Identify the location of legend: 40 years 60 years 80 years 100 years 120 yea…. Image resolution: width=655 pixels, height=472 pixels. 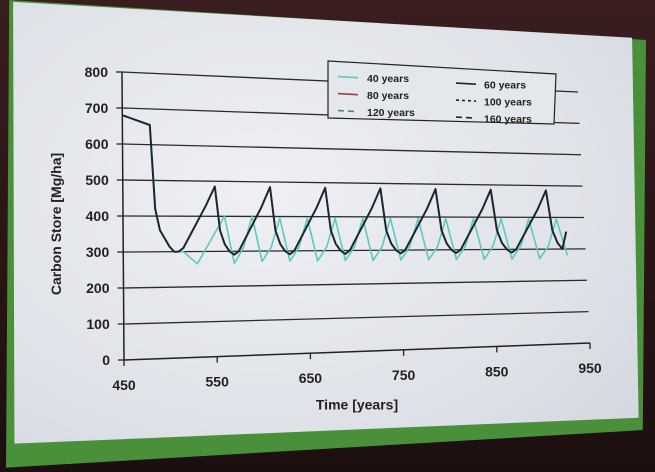
(442, 93).